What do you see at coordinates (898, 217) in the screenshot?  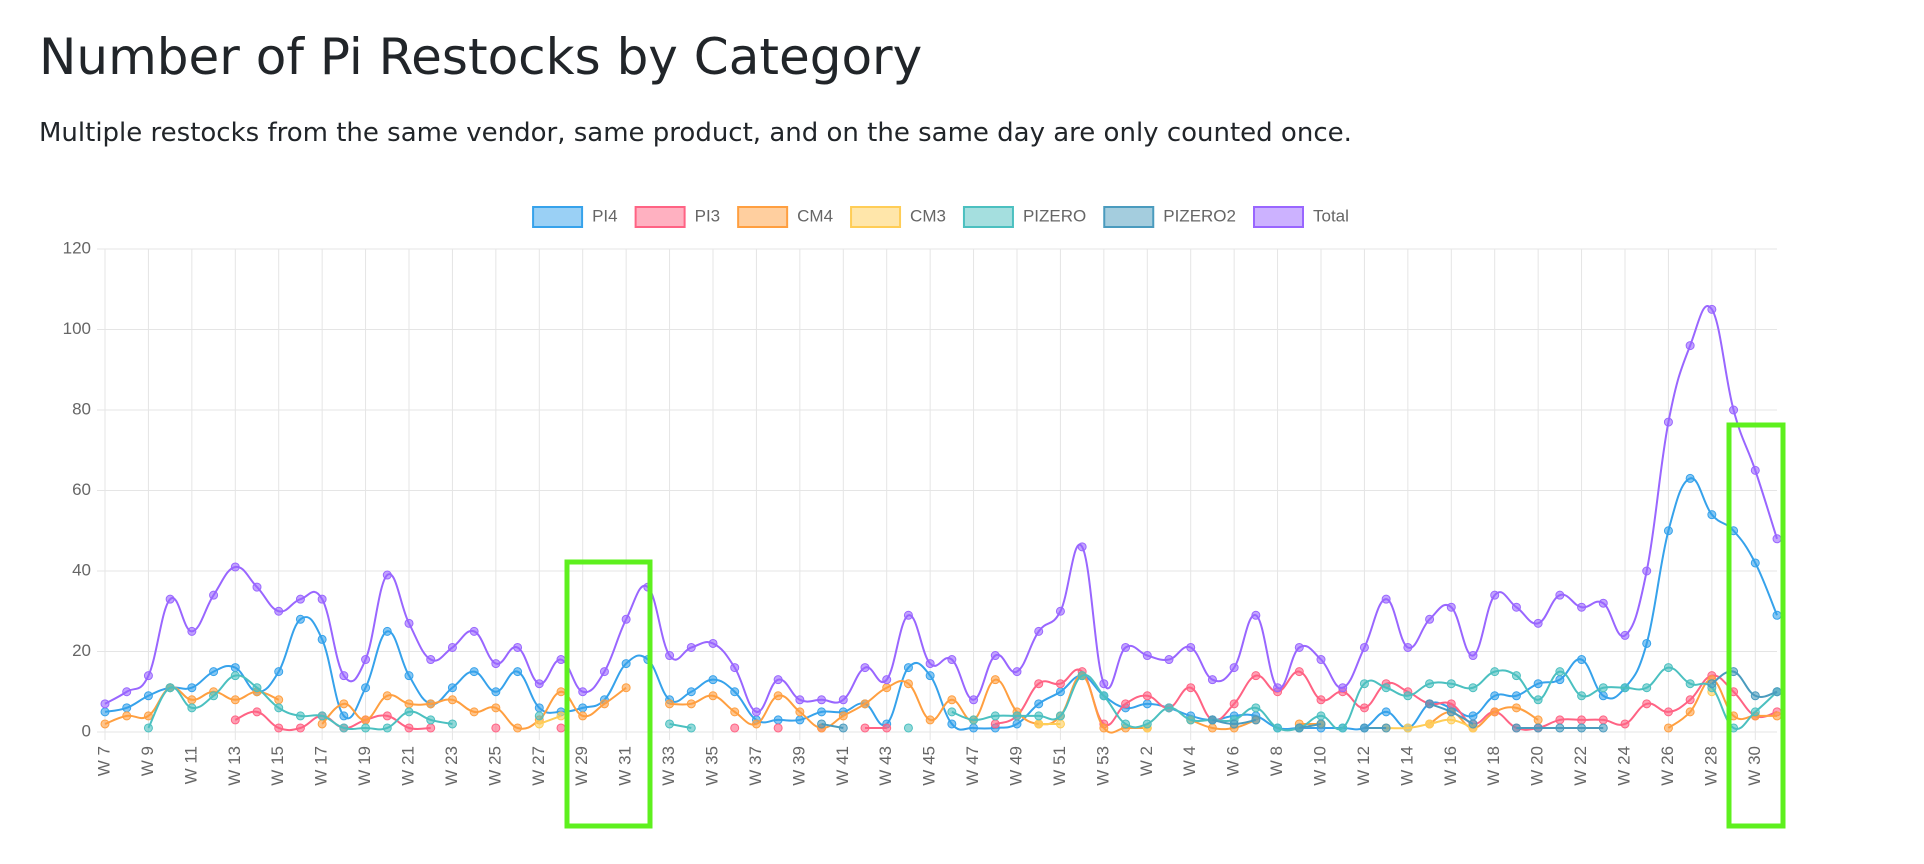 I see `legend-item: CM3` at bounding box center [898, 217].